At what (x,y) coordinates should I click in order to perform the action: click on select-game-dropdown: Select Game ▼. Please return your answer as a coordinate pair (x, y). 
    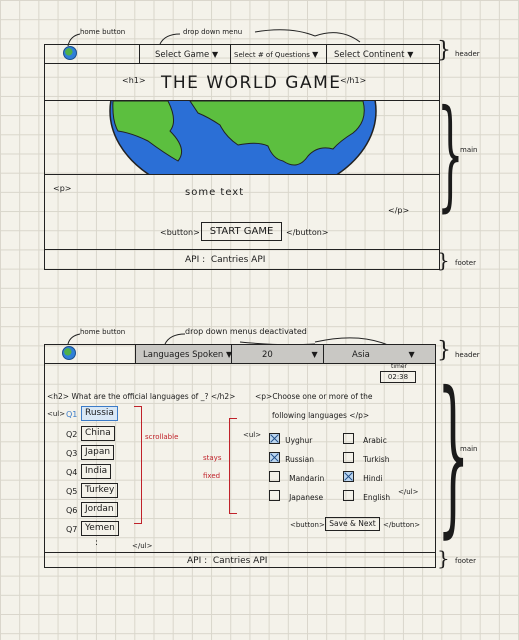
    Looking at the image, I should click on (186, 55).